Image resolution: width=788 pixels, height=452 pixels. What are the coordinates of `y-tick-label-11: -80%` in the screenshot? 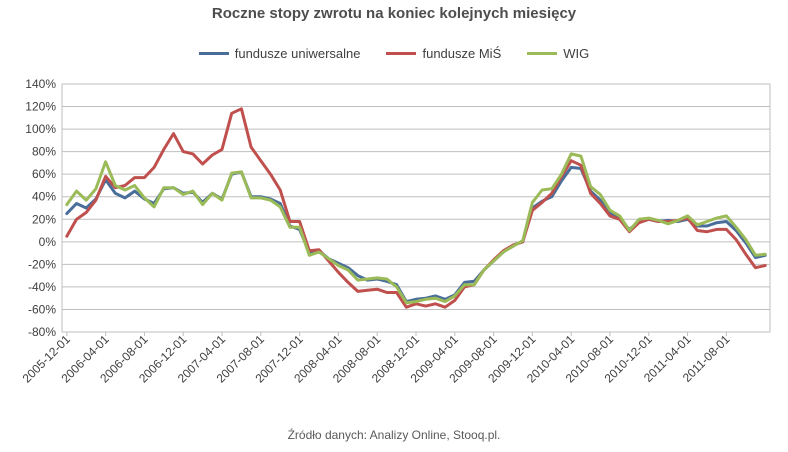 It's located at (42, 332).